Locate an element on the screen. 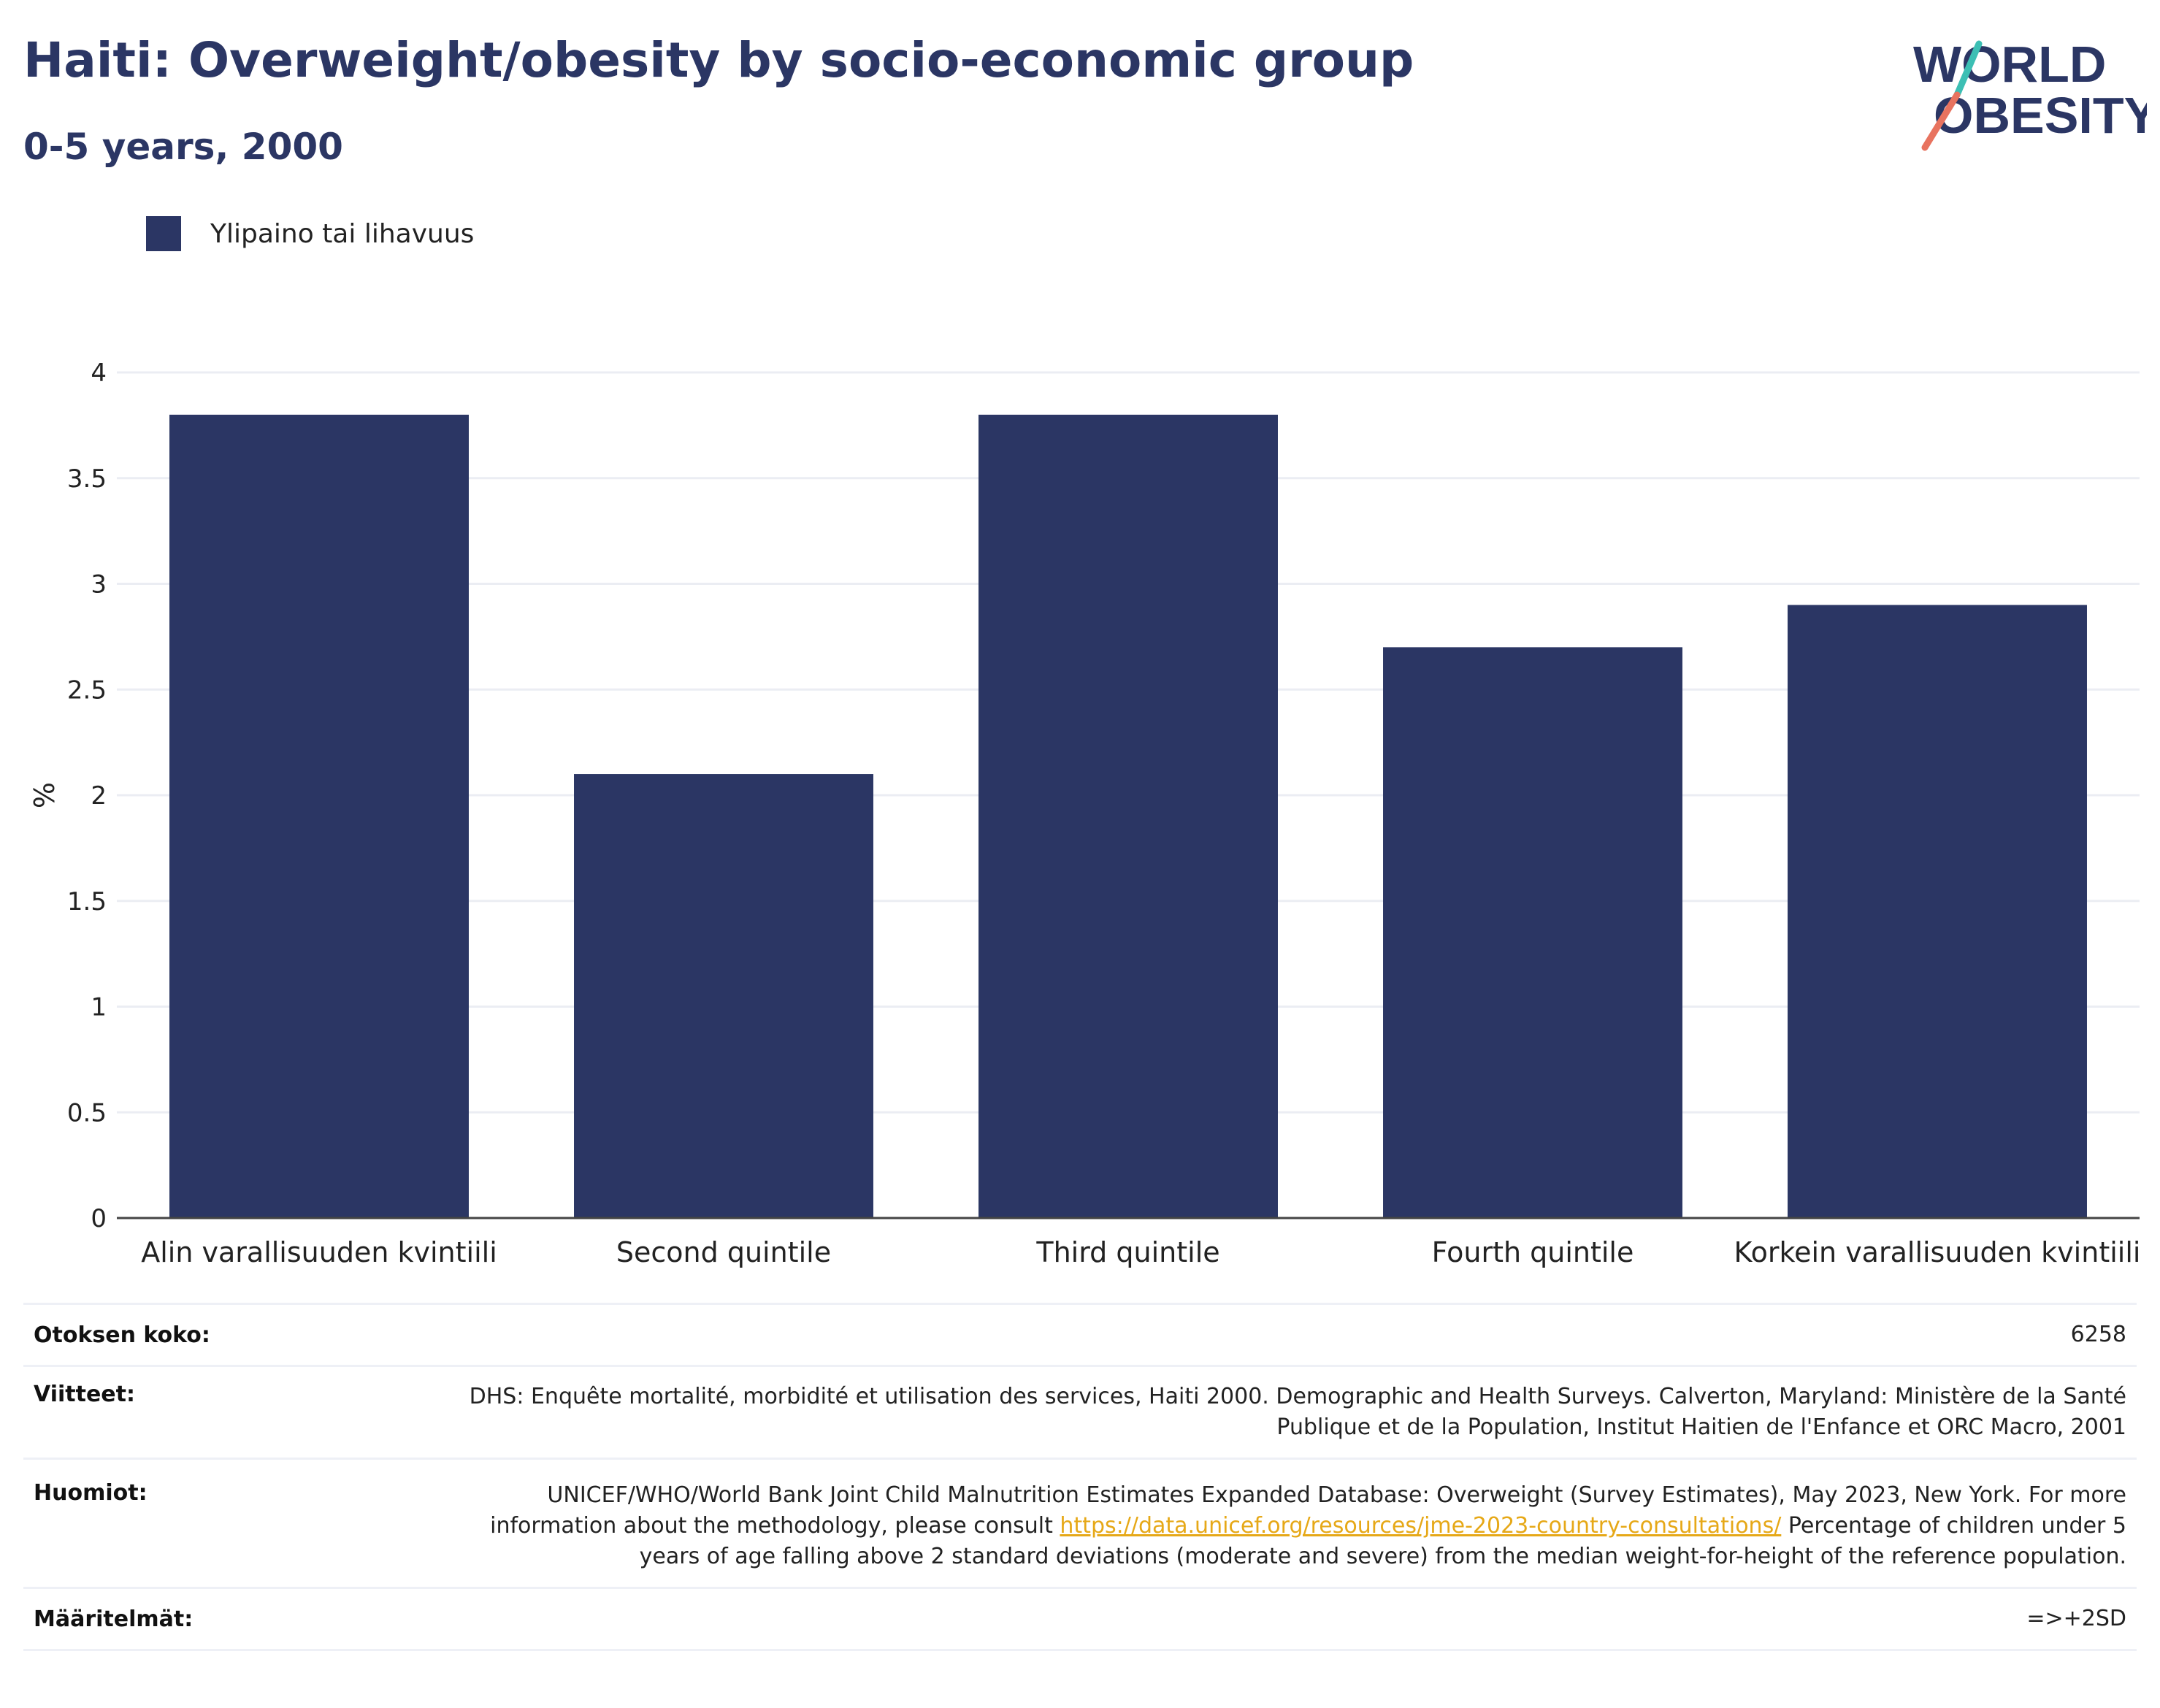  x-tick-label: Korkein varallisuuden kvintiili is located at coordinates (1938, 1252).